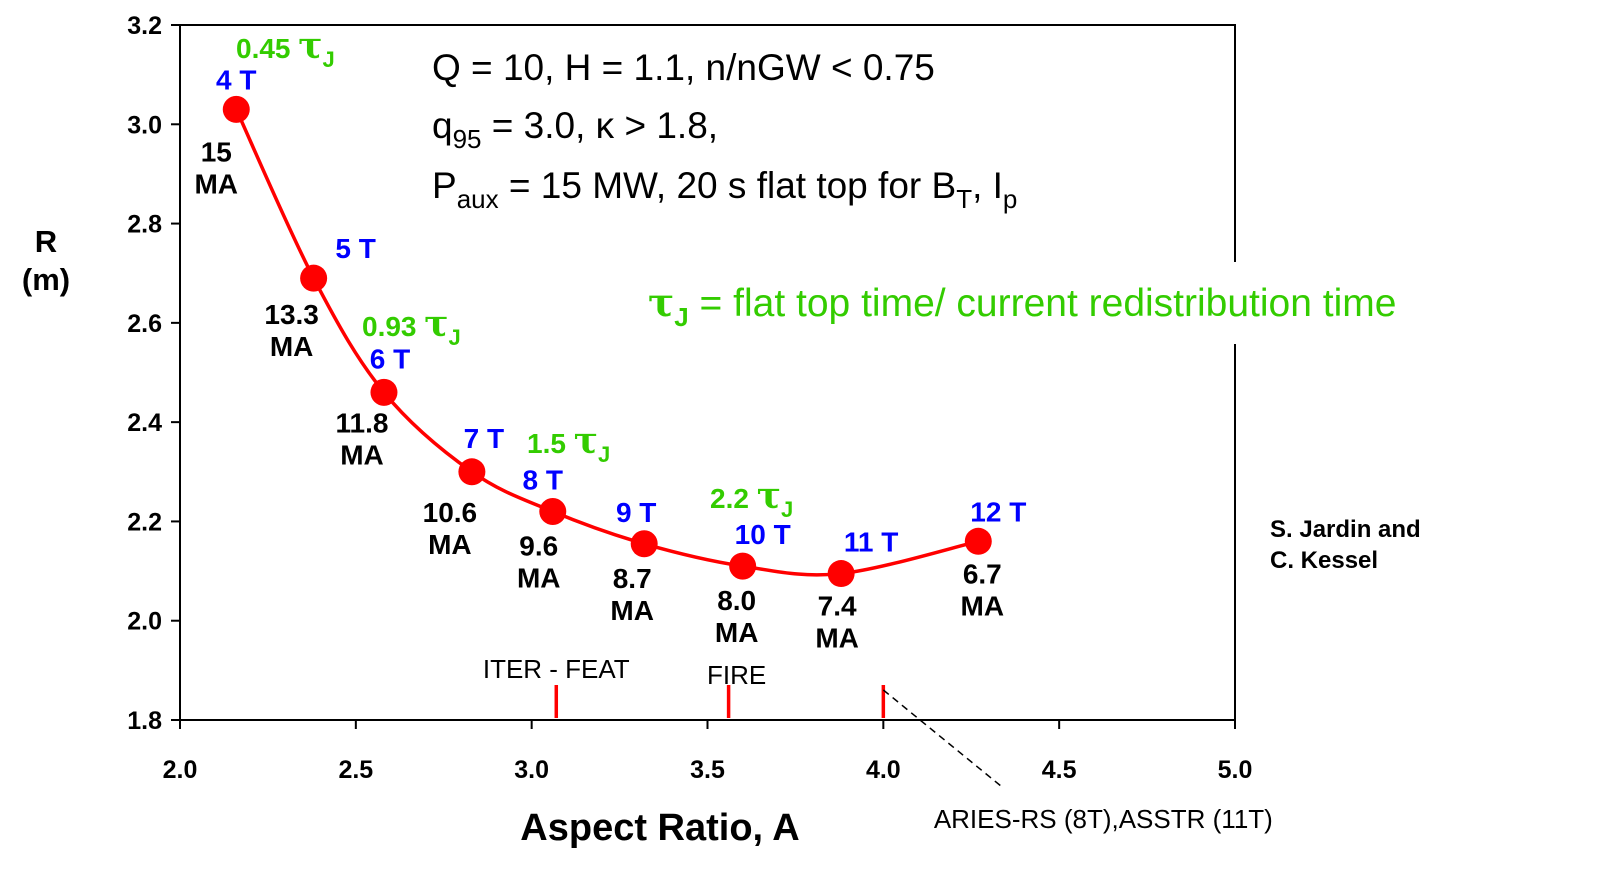  Describe the element at coordinates (355, 248) in the screenshot. I see `field-label: 5 T` at that location.